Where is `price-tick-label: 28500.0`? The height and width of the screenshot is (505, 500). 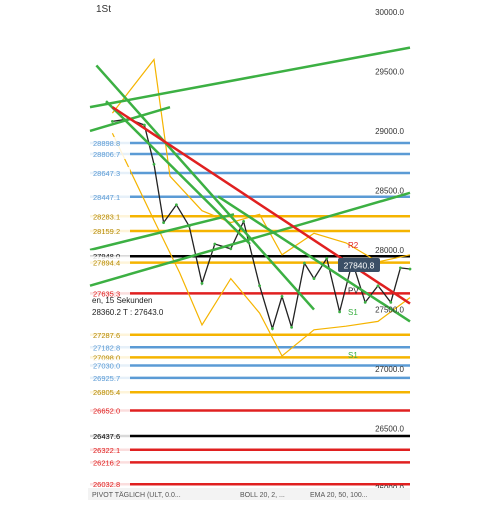 price-tick-label: 28500.0 is located at coordinates (389, 190).